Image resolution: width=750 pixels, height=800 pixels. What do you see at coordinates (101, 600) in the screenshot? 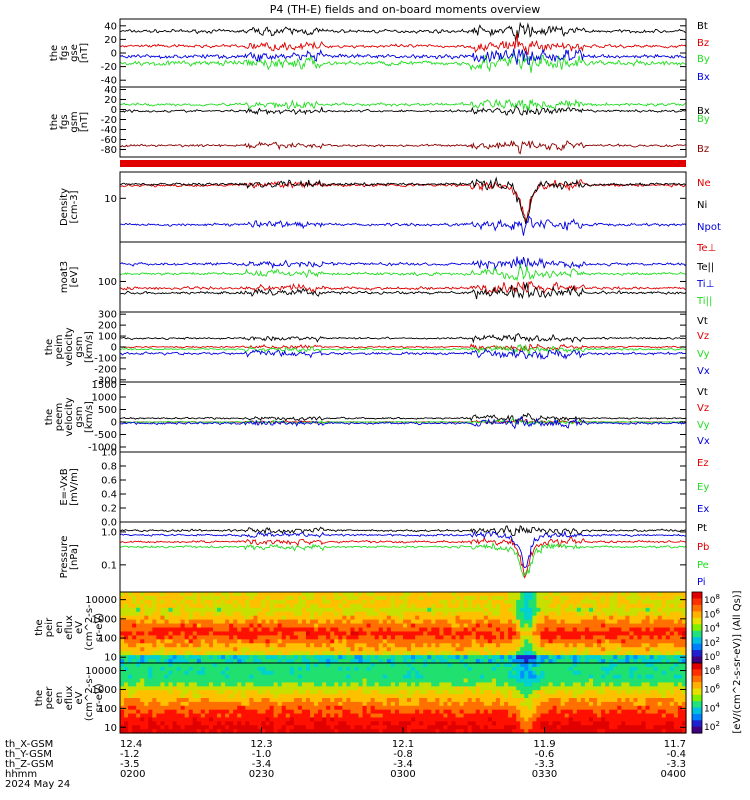
I see `y-tick-label: 10000` at bounding box center [101, 600].